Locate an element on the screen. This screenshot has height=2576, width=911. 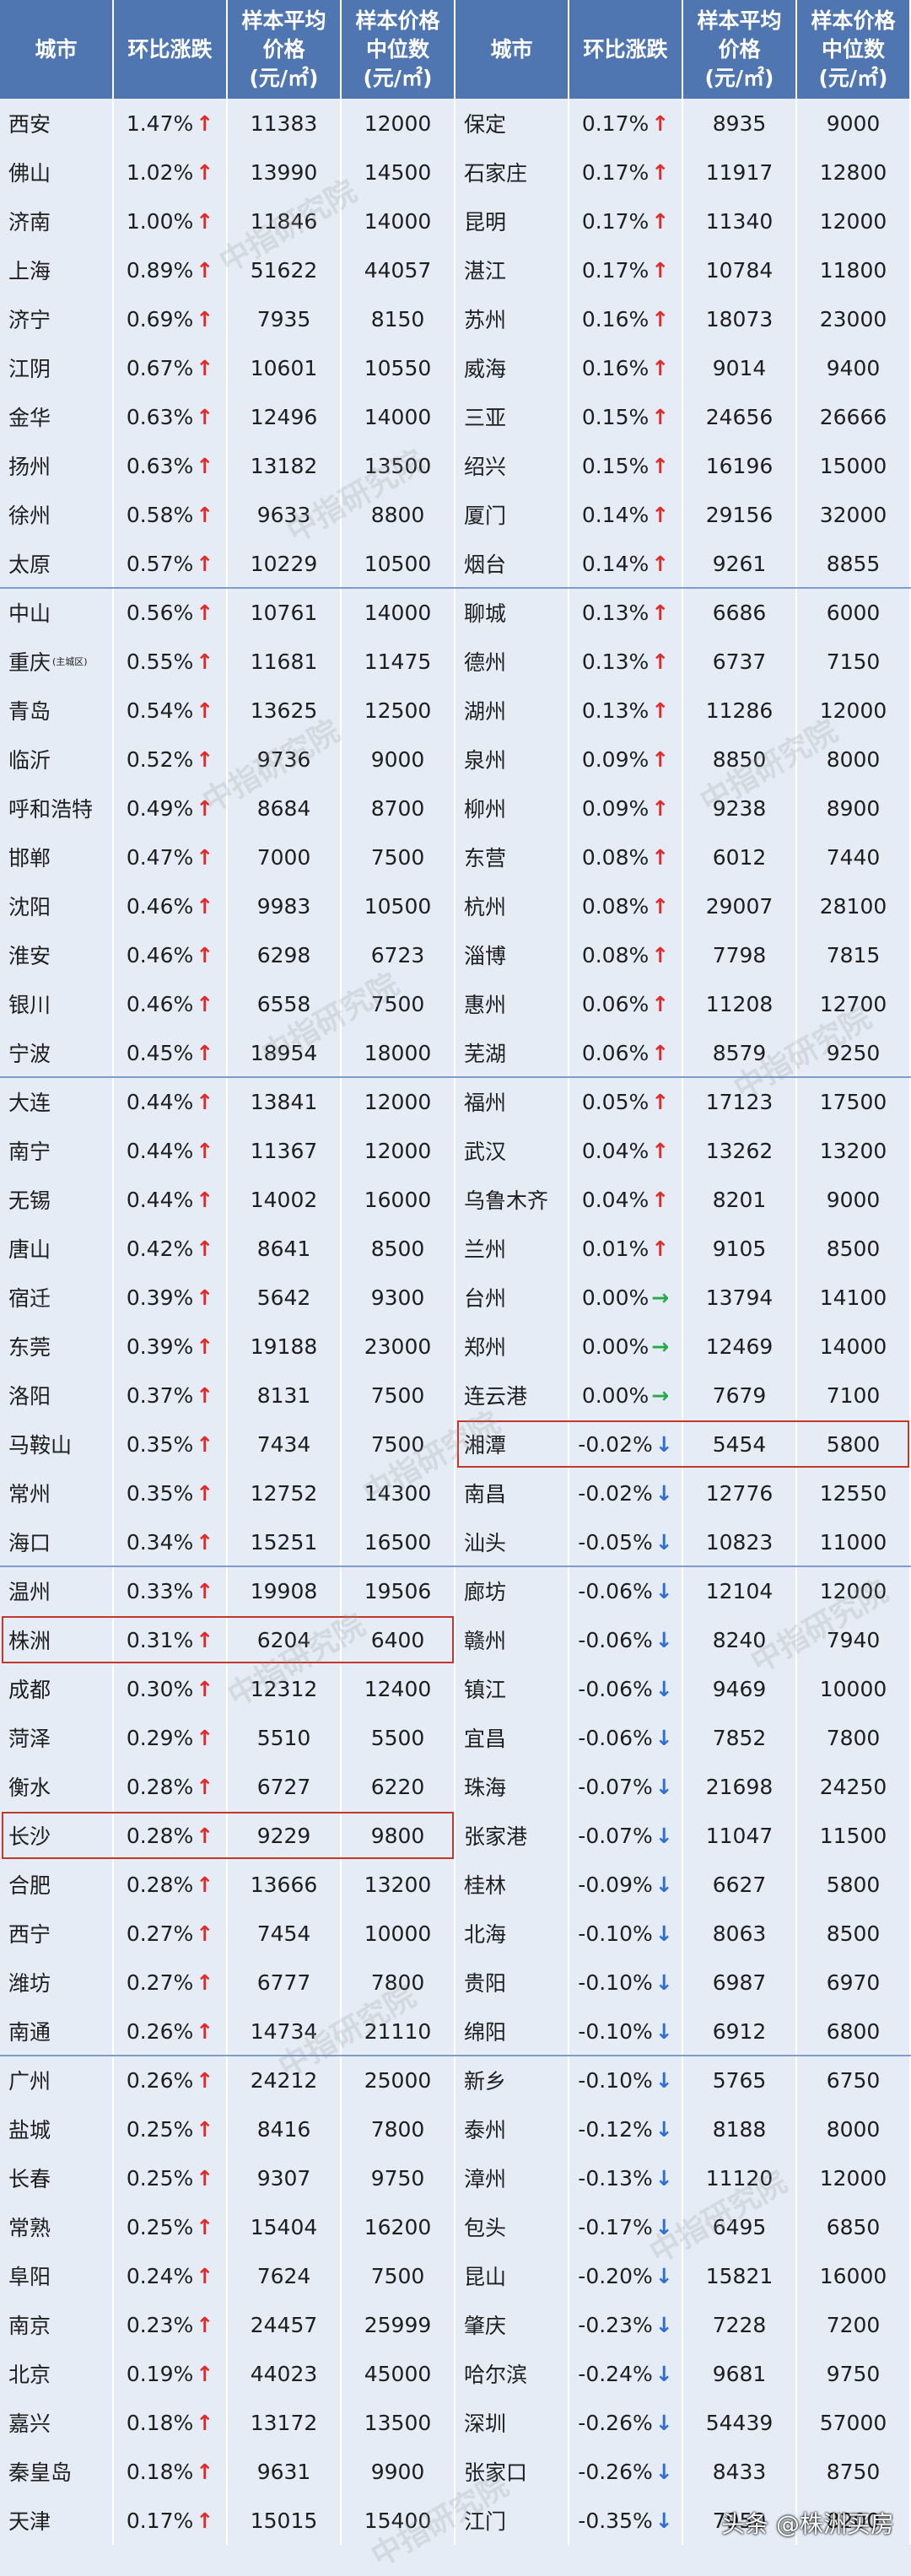
avg-price-cell: 6558 is located at coordinates (285, 1003).